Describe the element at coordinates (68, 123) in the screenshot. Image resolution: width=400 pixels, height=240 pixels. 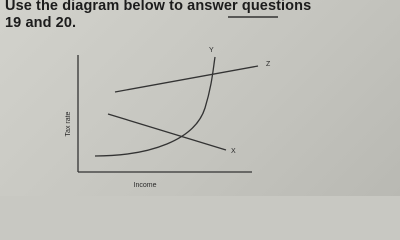
I see `y-axis-label: Tax rate` at that location.